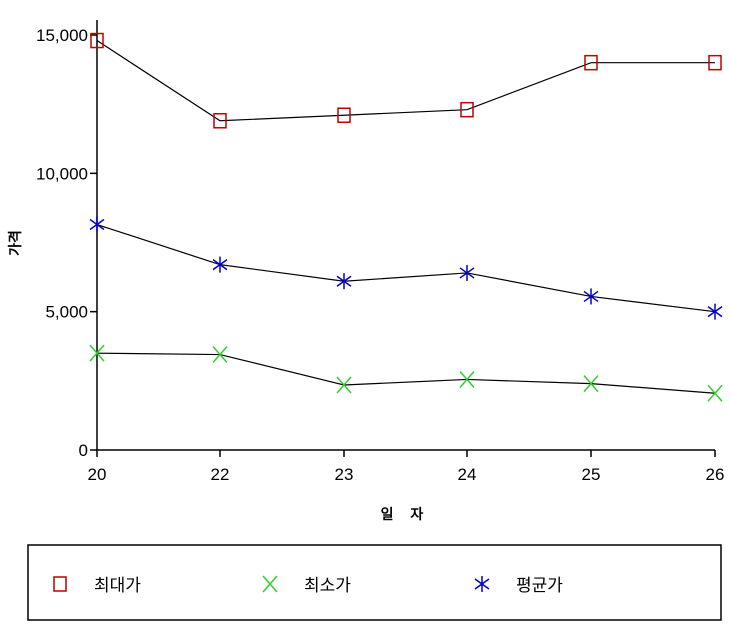 The height and width of the screenshot is (630, 730). I want to click on x-ticks: 20 22 23 24 25 26, so click(406, 467).